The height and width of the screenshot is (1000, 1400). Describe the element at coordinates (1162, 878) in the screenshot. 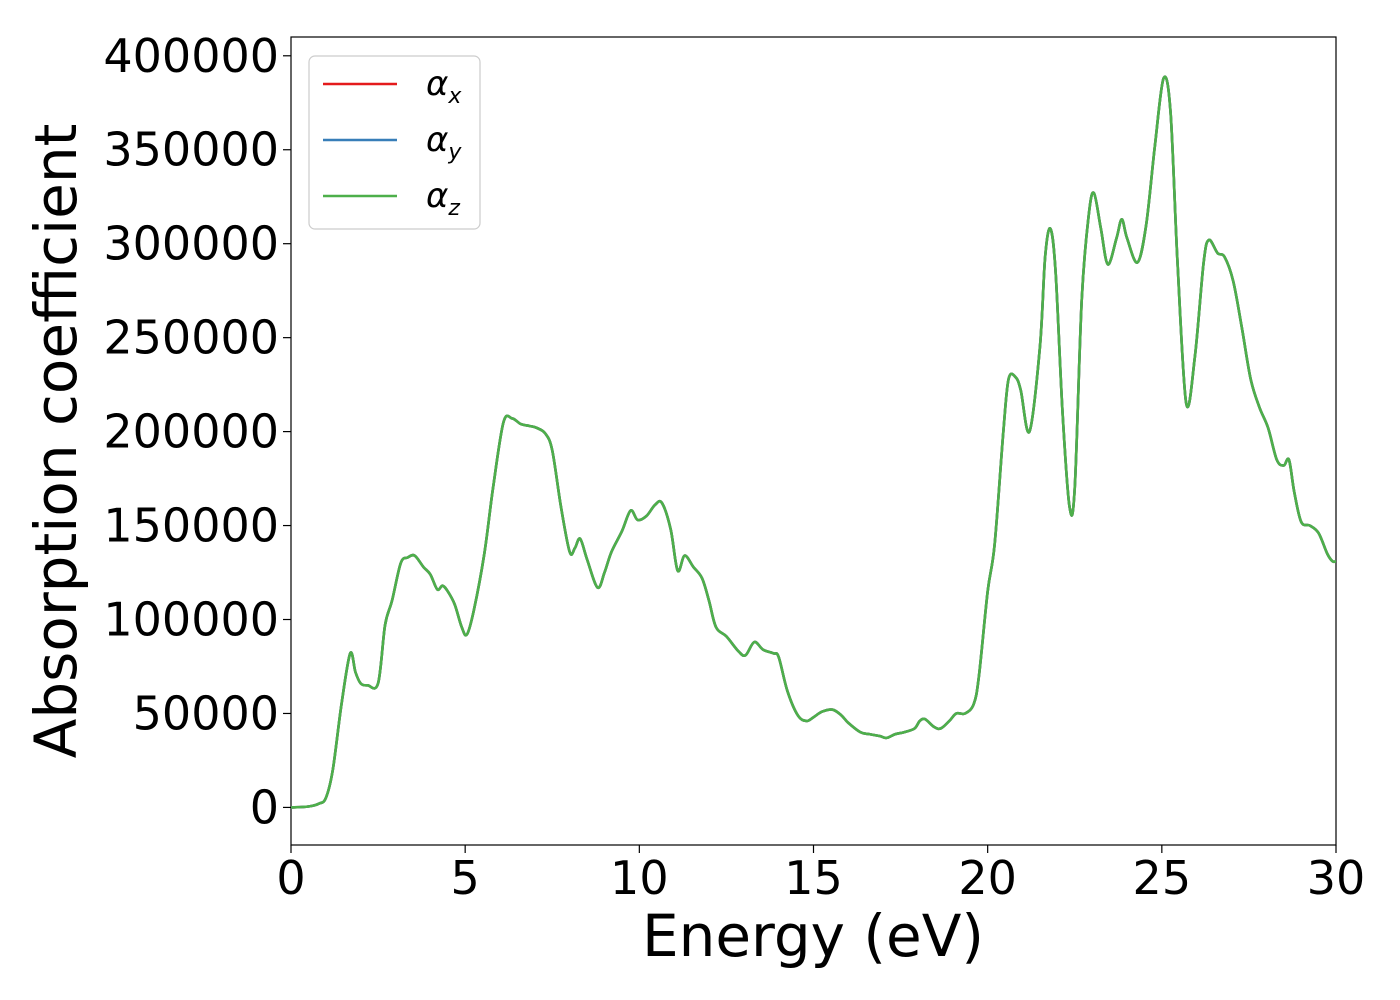

I see `x-tick-label: 25` at that location.